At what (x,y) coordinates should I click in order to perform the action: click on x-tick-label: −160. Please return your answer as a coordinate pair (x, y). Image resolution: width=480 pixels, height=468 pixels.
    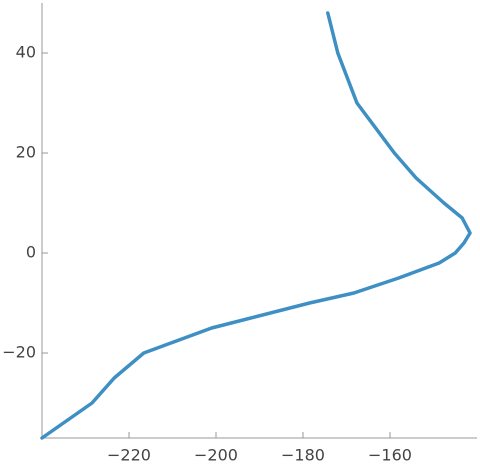
    Looking at the image, I should click on (390, 455).